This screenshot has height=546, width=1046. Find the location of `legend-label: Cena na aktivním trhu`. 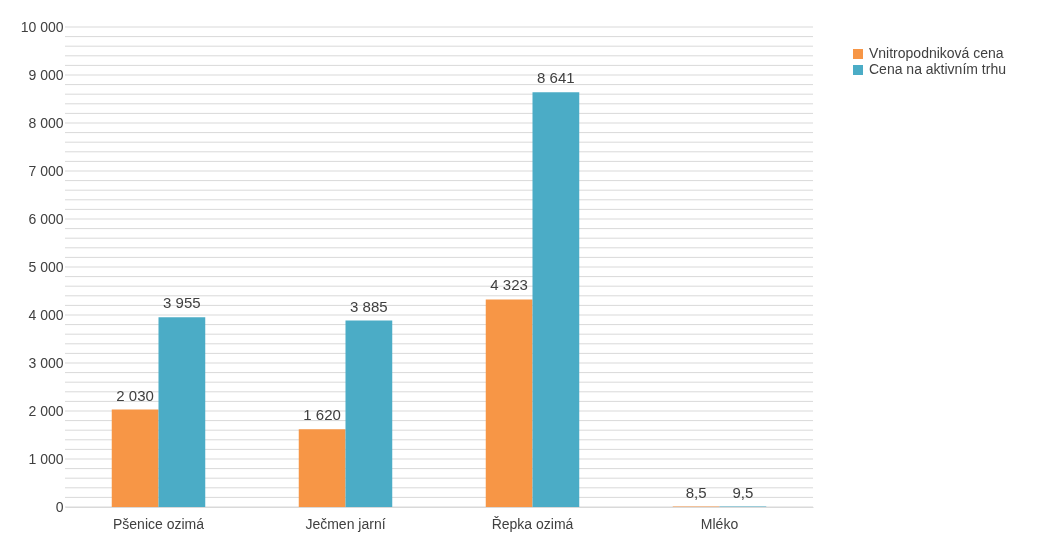

legend-label: Cena na aktivním trhu is located at coordinates (937, 69).